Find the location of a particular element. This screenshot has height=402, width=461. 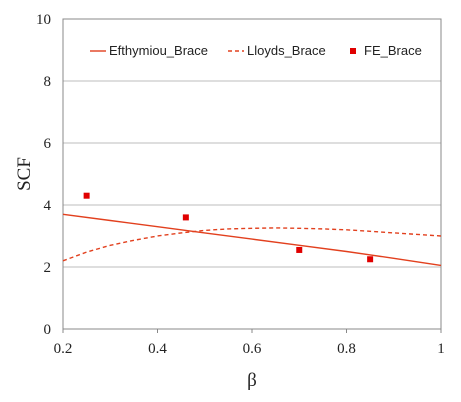

y-axis-title: SCF is located at coordinates (24, 174).